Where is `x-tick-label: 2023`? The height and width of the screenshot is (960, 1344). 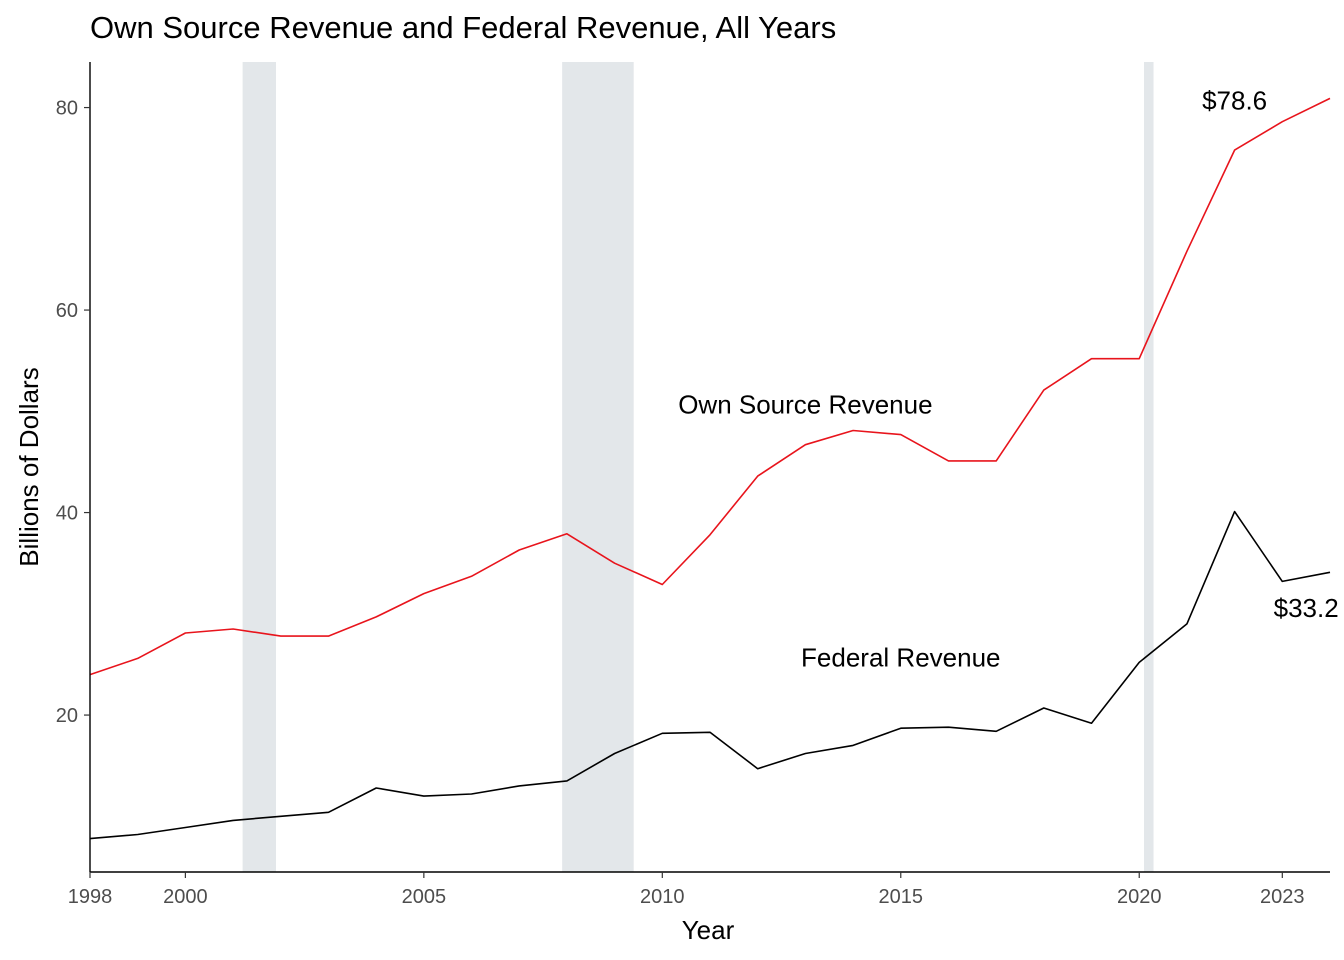
x-tick-label: 2023 is located at coordinates (1282, 897).